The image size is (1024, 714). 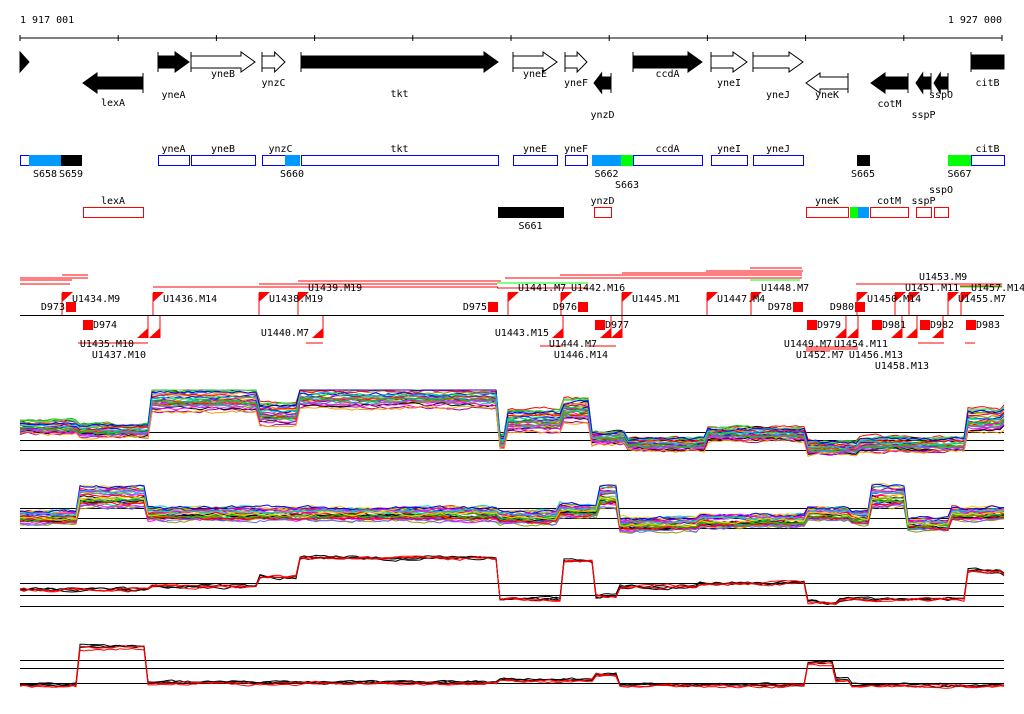 What do you see at coordinates (987, 62) in the screenshot?
I see `gene-arrow-citB` at bounding box center [987, 62].